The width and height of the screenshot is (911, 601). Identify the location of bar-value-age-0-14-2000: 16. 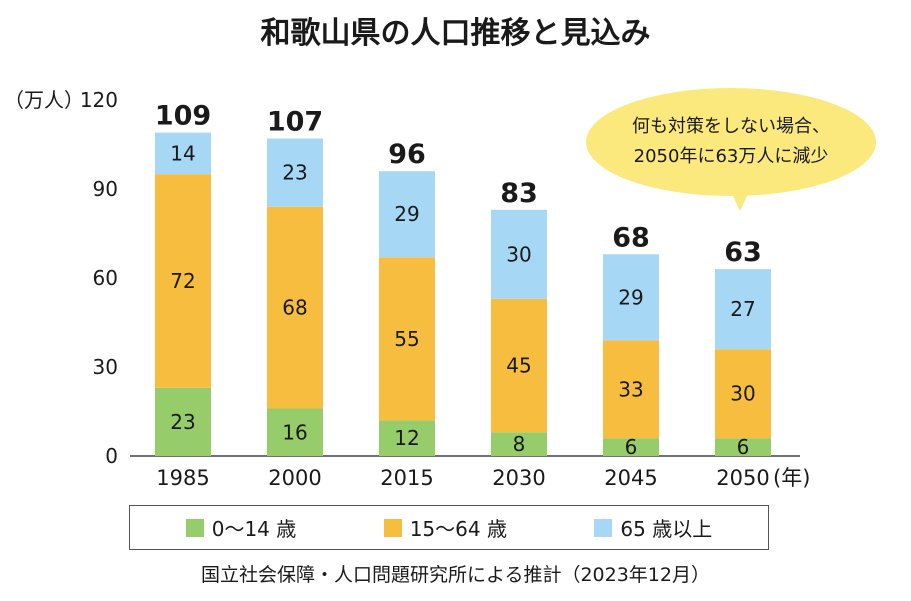
(294, 432).